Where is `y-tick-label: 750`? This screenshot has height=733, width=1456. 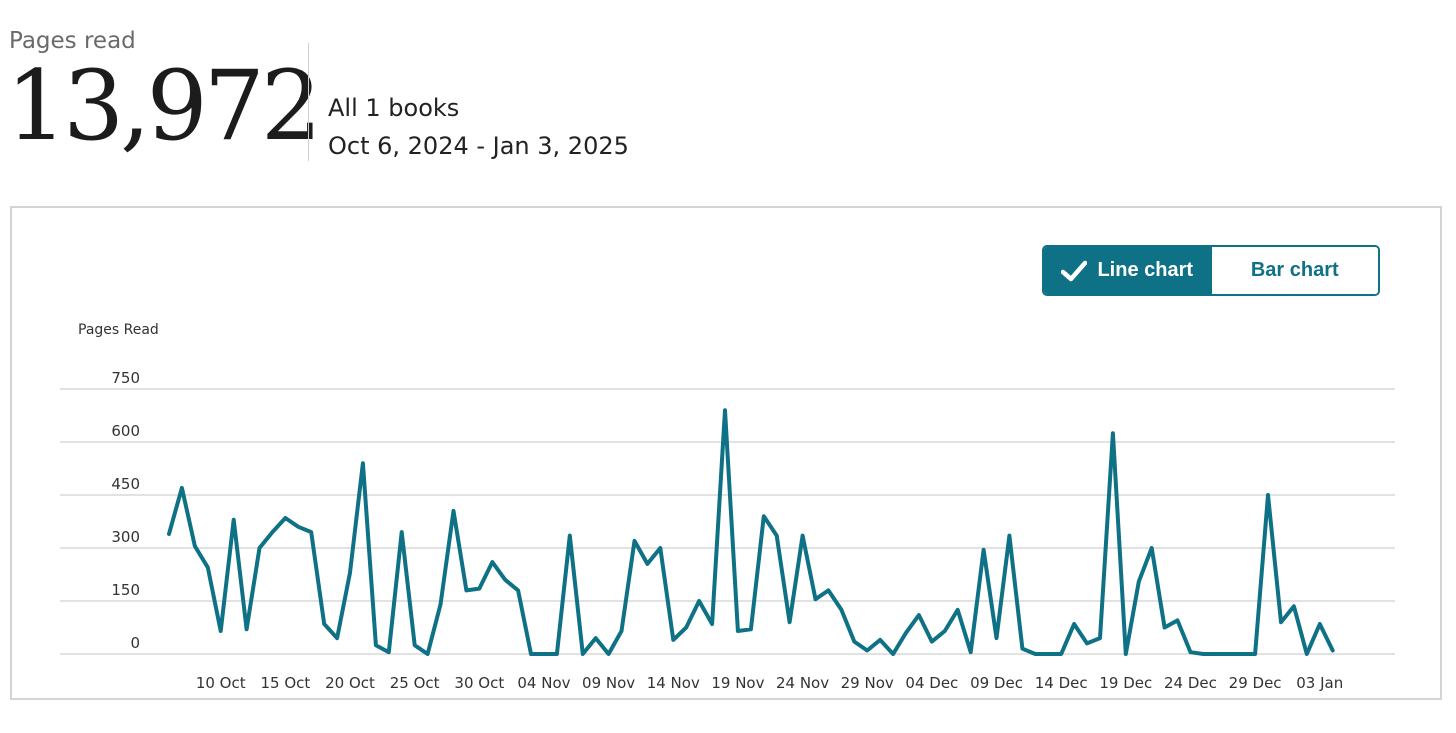
y-tick-label: 750 is located at coordinates (125, 378).